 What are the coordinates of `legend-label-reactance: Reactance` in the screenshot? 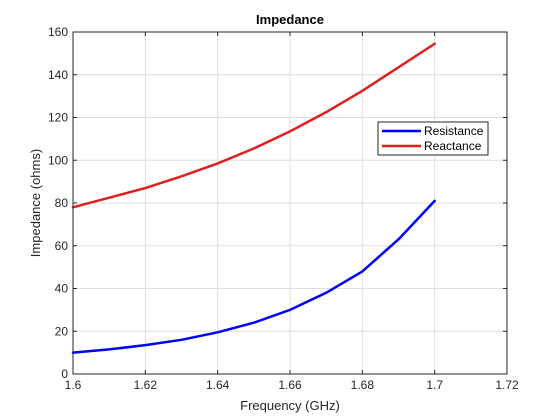 It's located at (453, 146).